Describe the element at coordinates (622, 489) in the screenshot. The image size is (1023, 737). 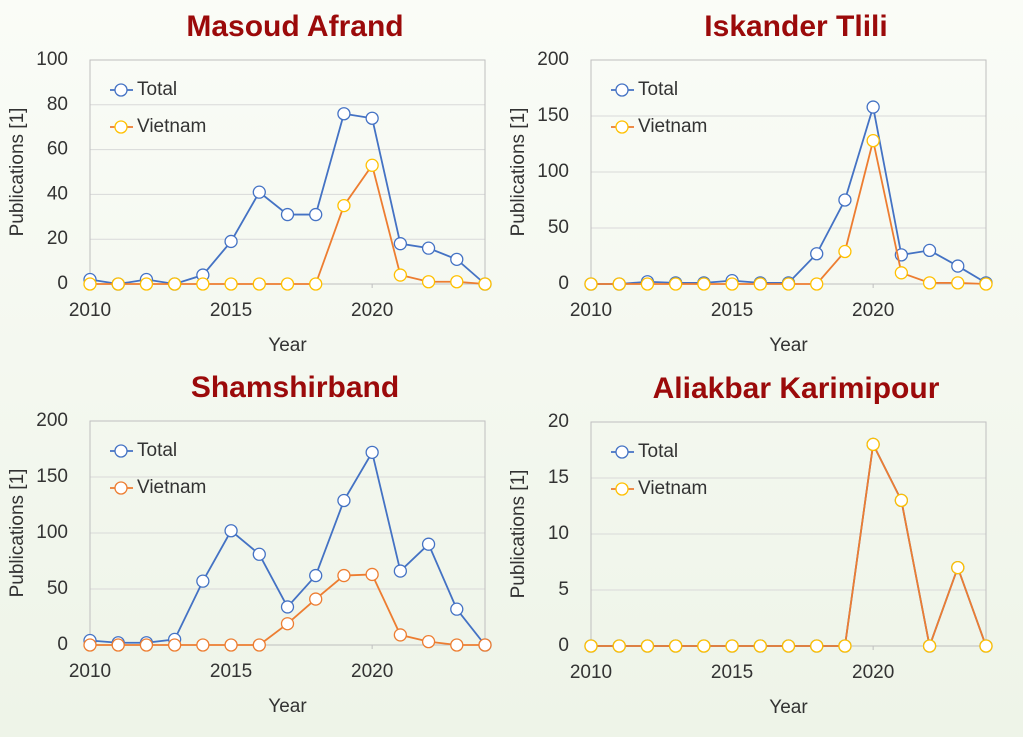
I see `legend-marker` at that location.